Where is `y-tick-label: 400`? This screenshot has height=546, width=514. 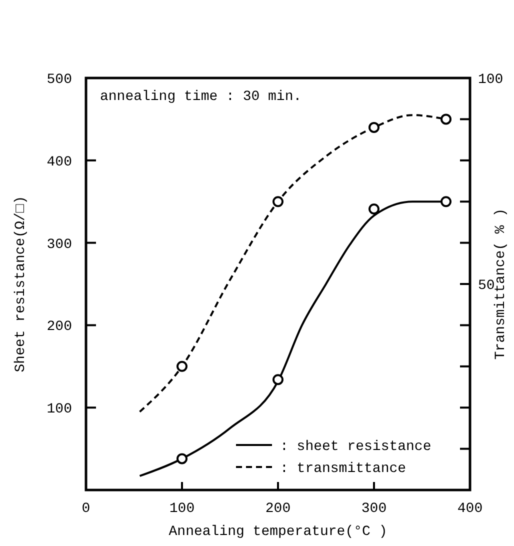 y-tick-label: 400 is located at coordinates (59, 162).